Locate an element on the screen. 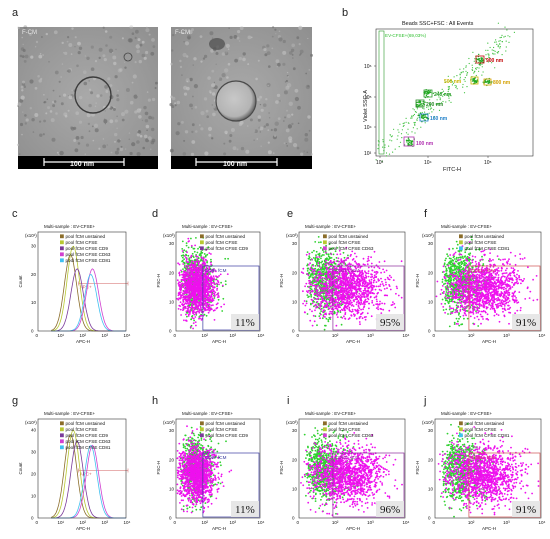  legend-entry: pool fCM CFSE CD9 is located at coordinates (227, 248).